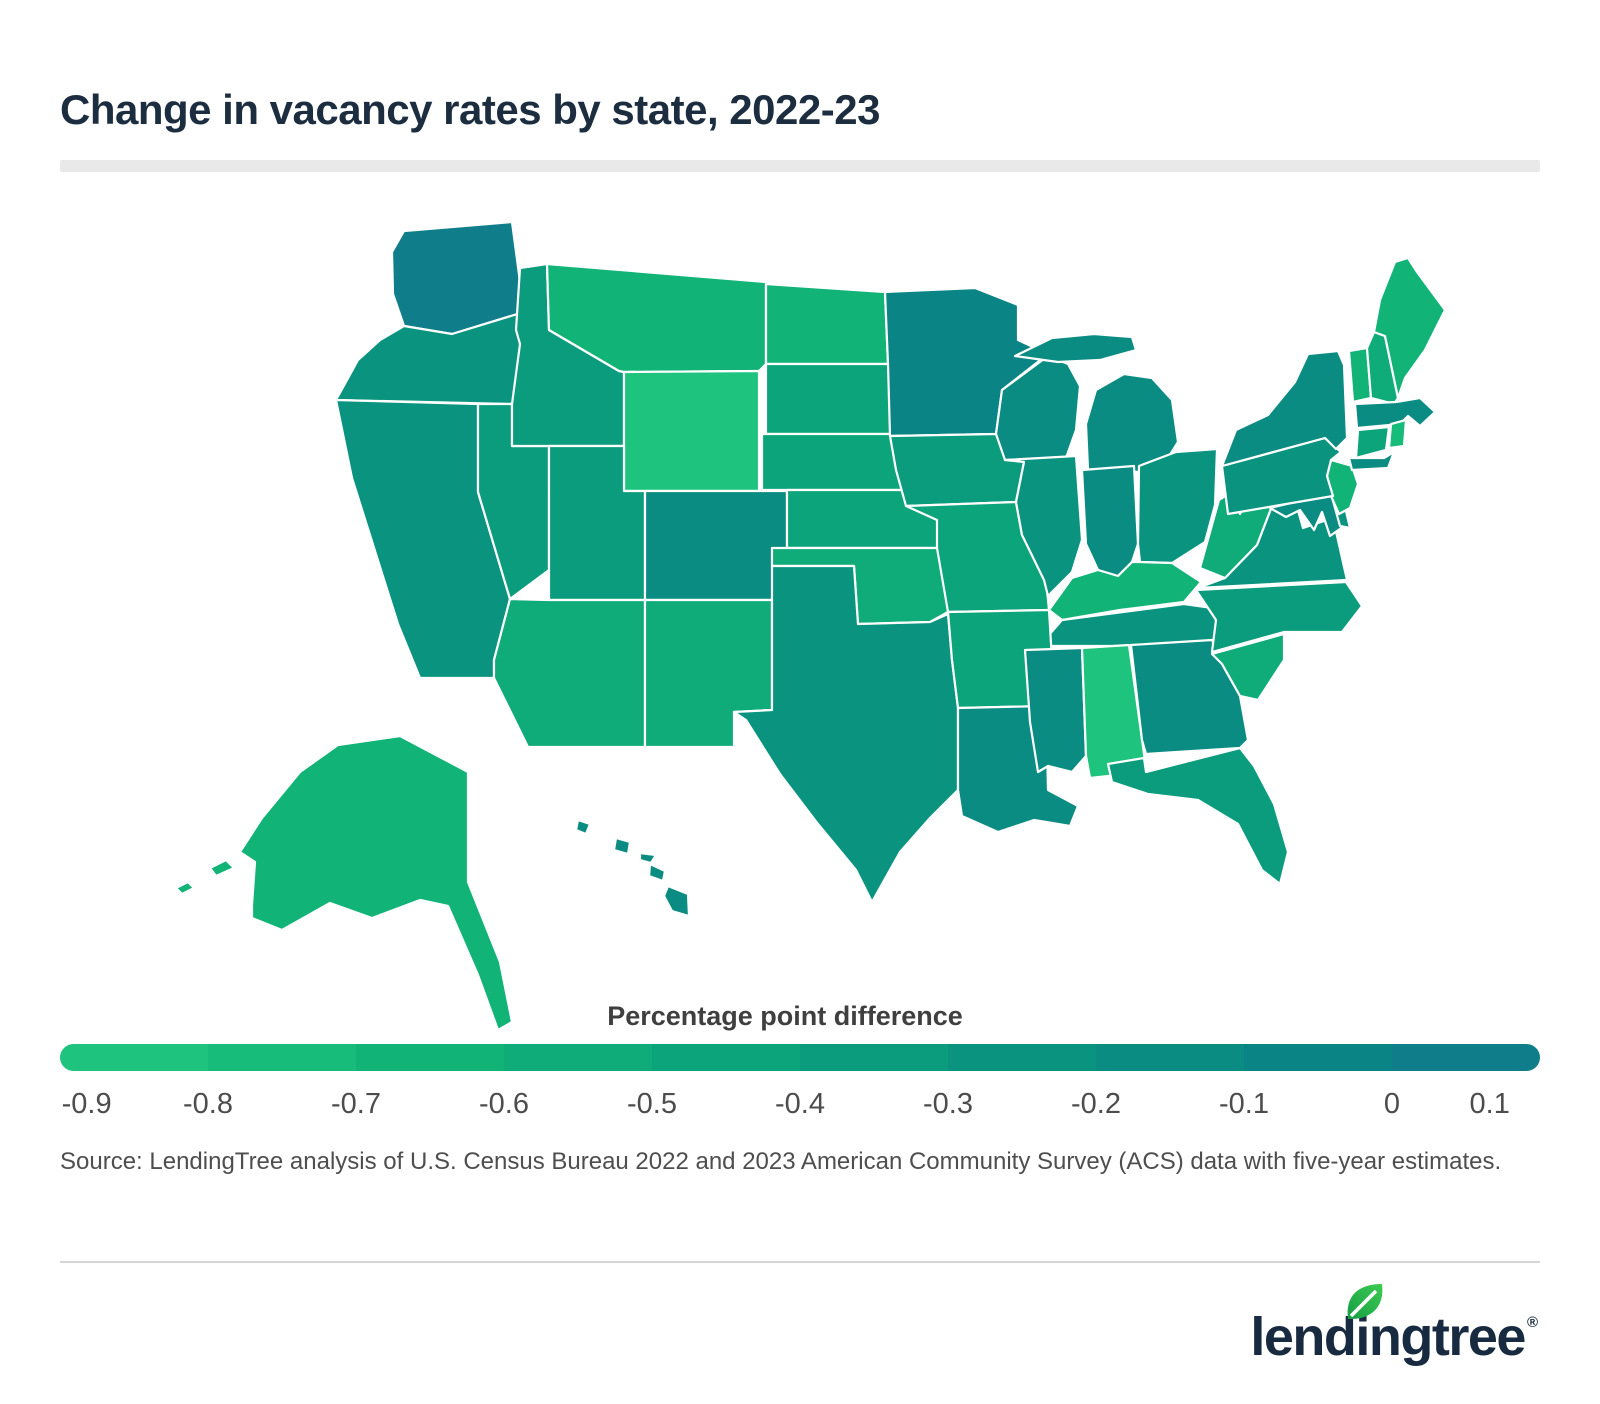 The image size is (1600, 1404). What do you see at coordinates (1365, 1302) in the screenshot?
I see `leaf-icon` at bounding box center [1365, 1302].